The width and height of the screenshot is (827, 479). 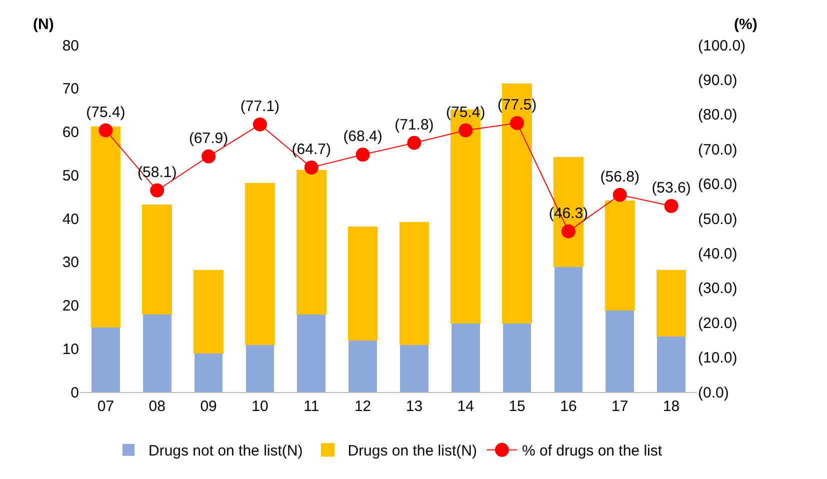 I want to click on x-tick-label: 12, so click(x=363, y=406).